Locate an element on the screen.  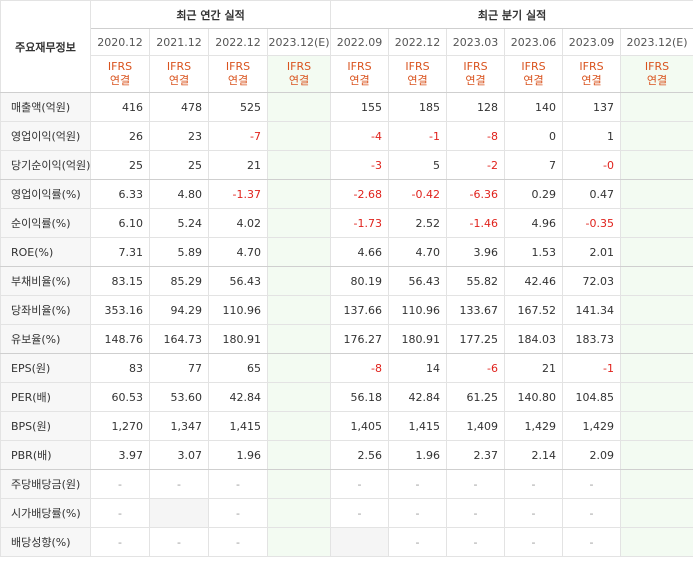
value-cell: -6 is located at coordinates (476, 368).